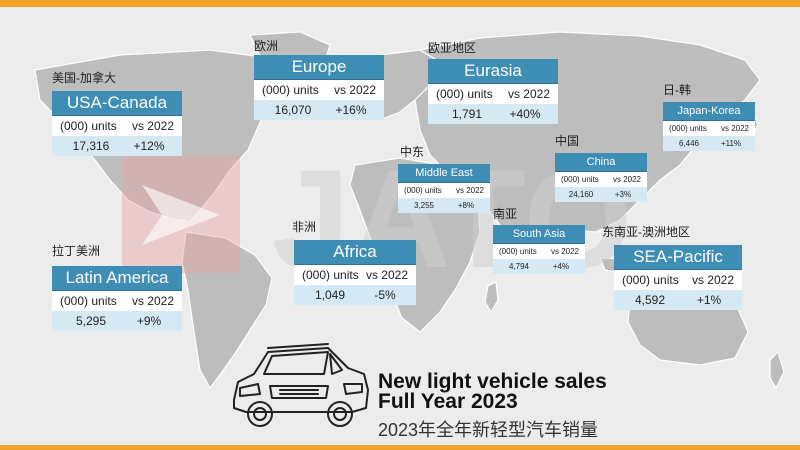  Describe the element at coordinates (330, 295) in the screenshot. I see `units-value: 1,049` at that location.